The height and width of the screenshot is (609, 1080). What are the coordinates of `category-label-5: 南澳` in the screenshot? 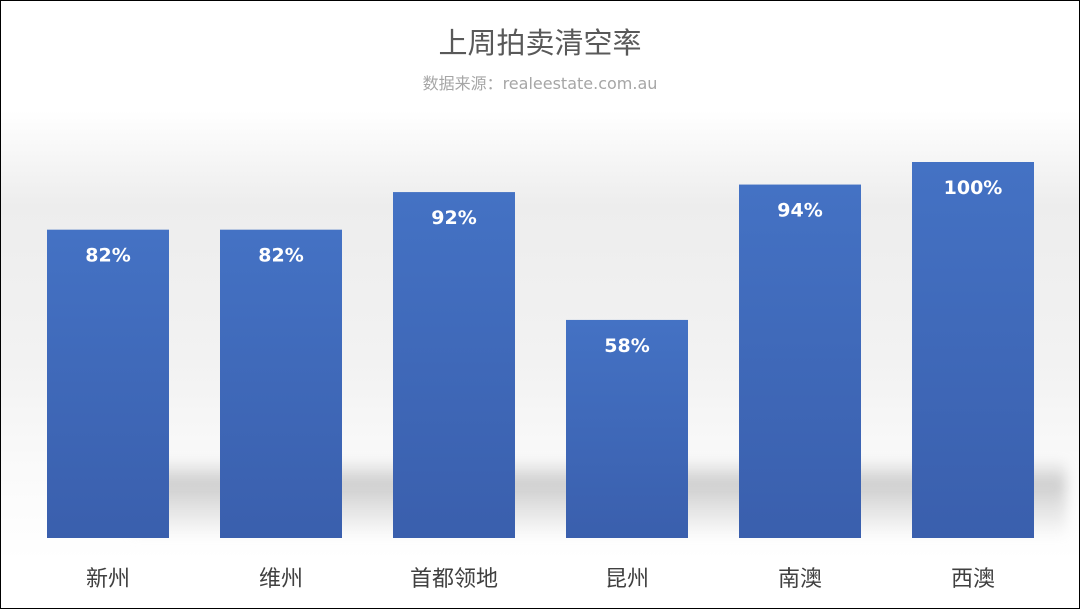 It's located at (800, 579).